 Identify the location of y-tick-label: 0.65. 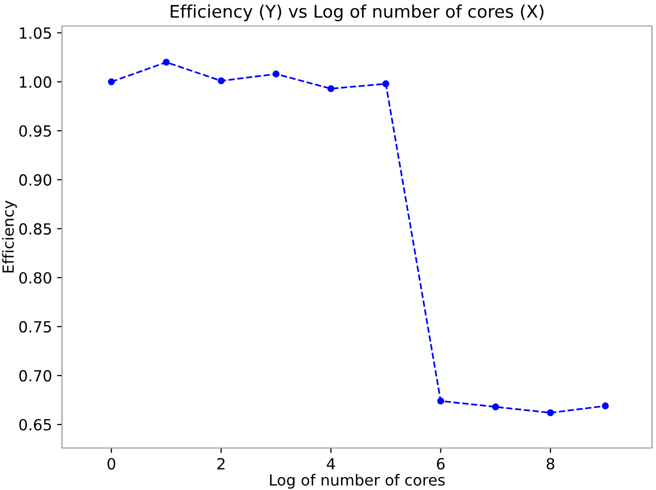
(35, 424).